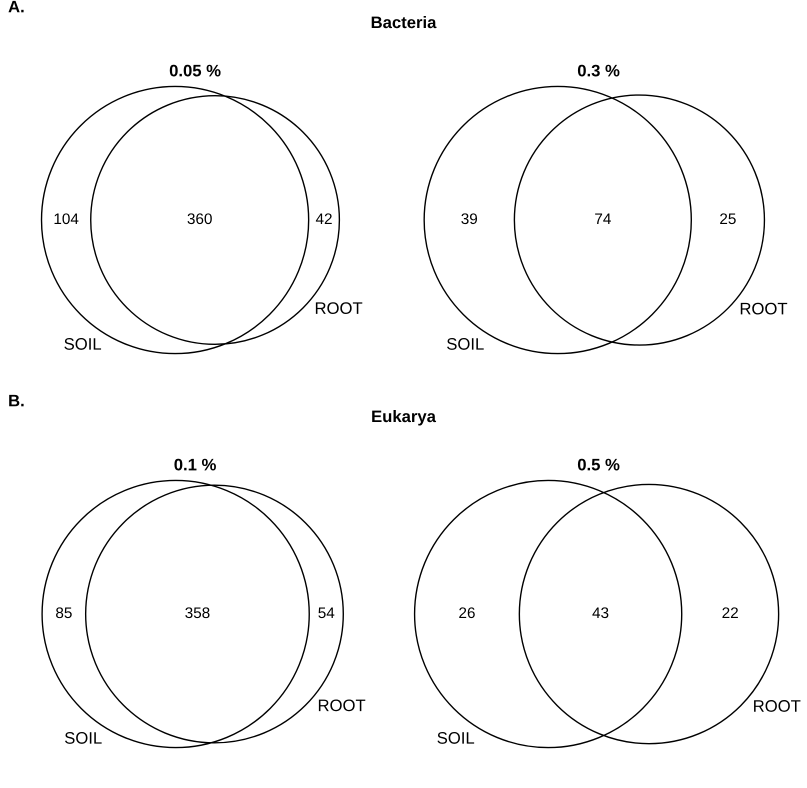 The height and width of the screenshot is (788, 807). What do you see at coordinates (730, 612) in the screenshot?
I see `data-label: 22` at bounding box center [730, 612].